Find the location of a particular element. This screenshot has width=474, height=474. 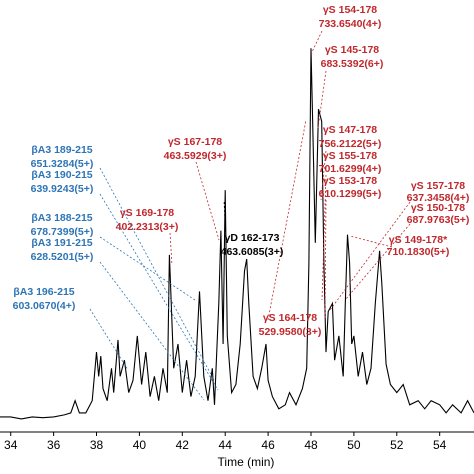

x-tick-label: 50 is located at coordinates (354, 445).